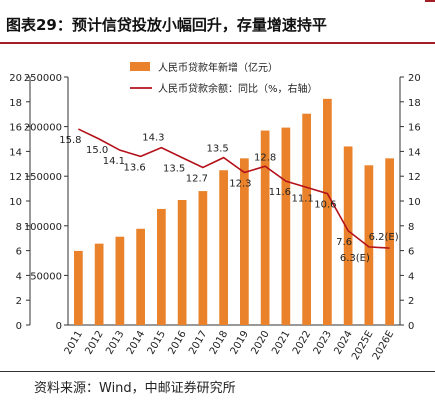 The width and height of the screenshot is (435, 404). What do you see at coordinates (281, 343) in the screenshot?
I see `x-tick-label: 2021` at bounding box center [281, 343].